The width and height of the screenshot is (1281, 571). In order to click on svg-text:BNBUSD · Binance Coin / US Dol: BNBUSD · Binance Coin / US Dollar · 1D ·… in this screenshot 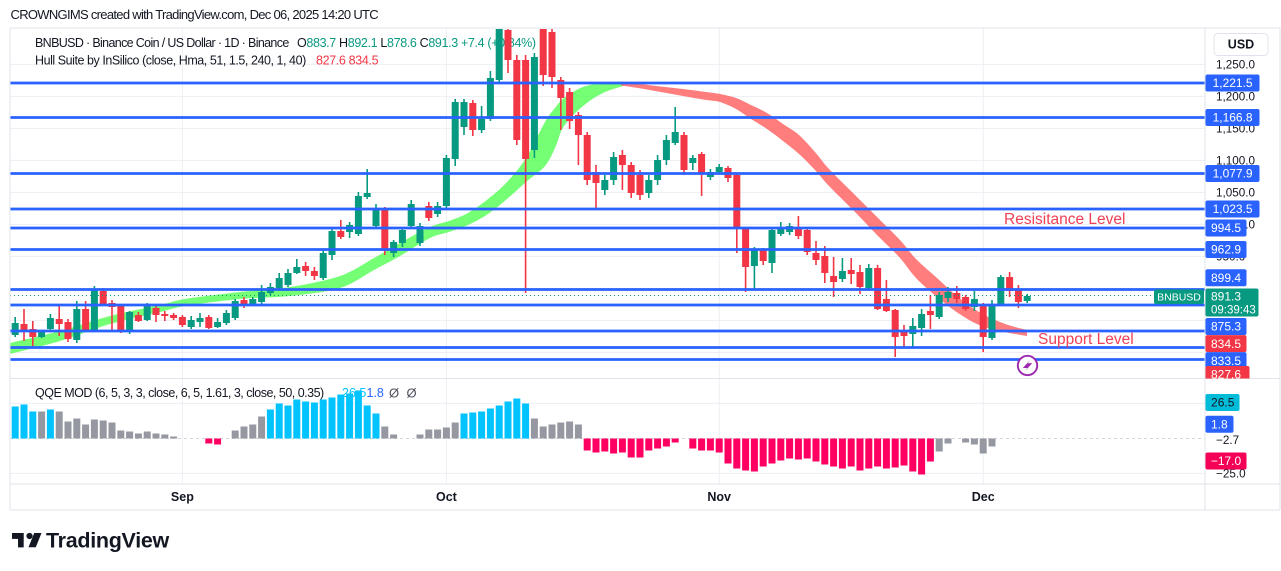, I will do `click(162, 43)`.